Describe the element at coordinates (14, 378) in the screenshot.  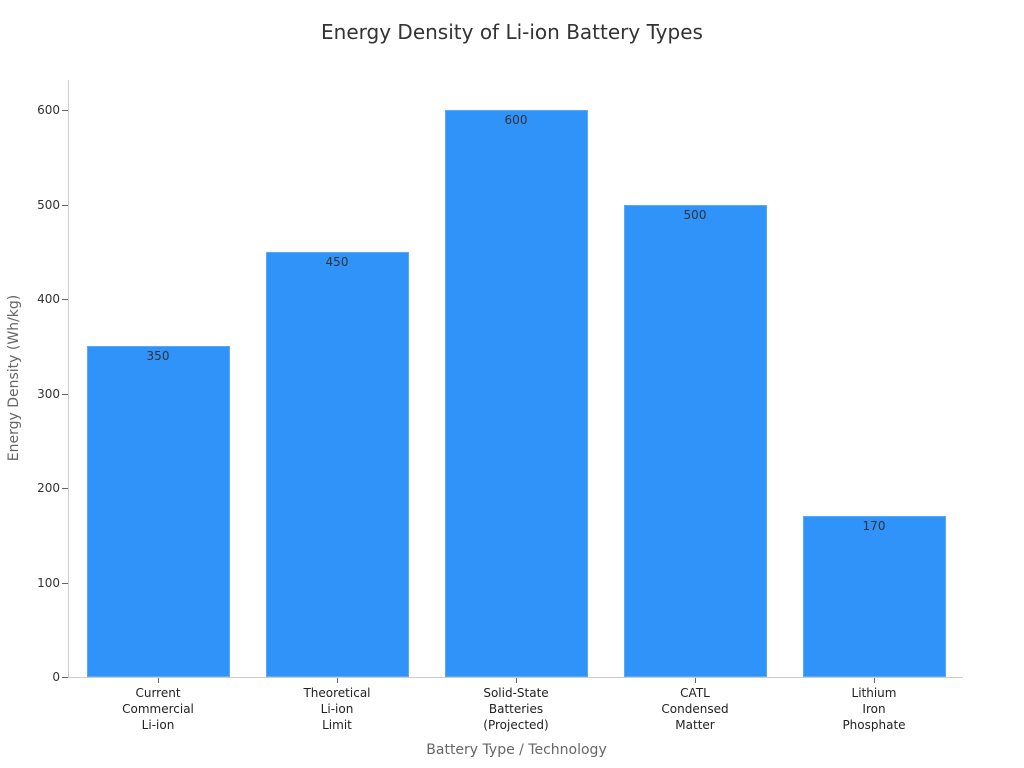
I see `y-axis-title: Energy Density (Wh/kg)` at that location.